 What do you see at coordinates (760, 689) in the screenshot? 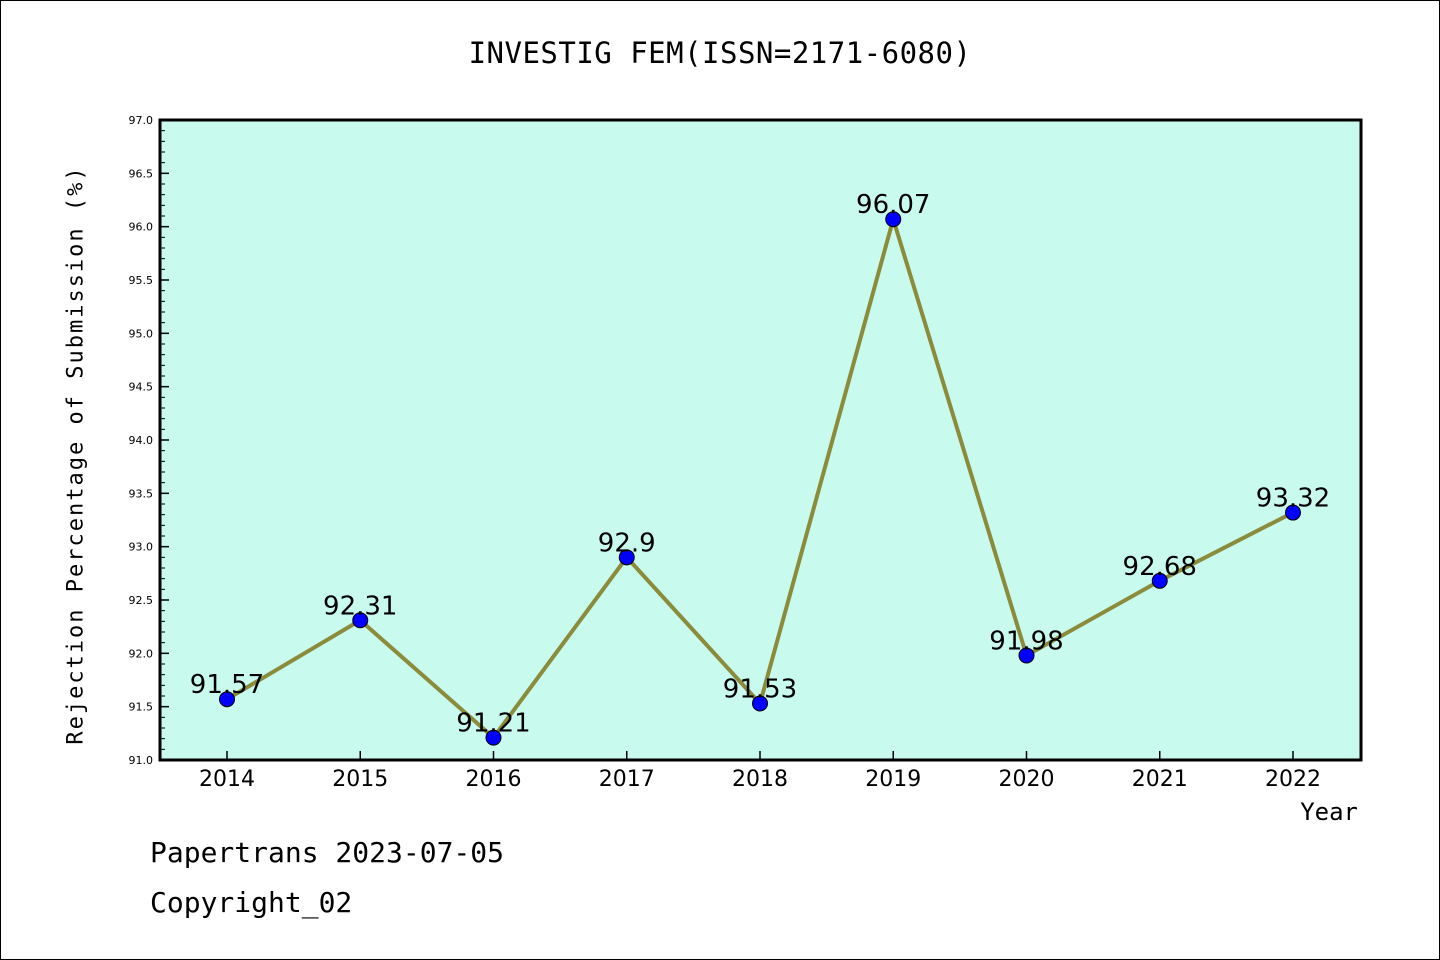
I see `data-label: 91.53` at bounding box center [760, 689].